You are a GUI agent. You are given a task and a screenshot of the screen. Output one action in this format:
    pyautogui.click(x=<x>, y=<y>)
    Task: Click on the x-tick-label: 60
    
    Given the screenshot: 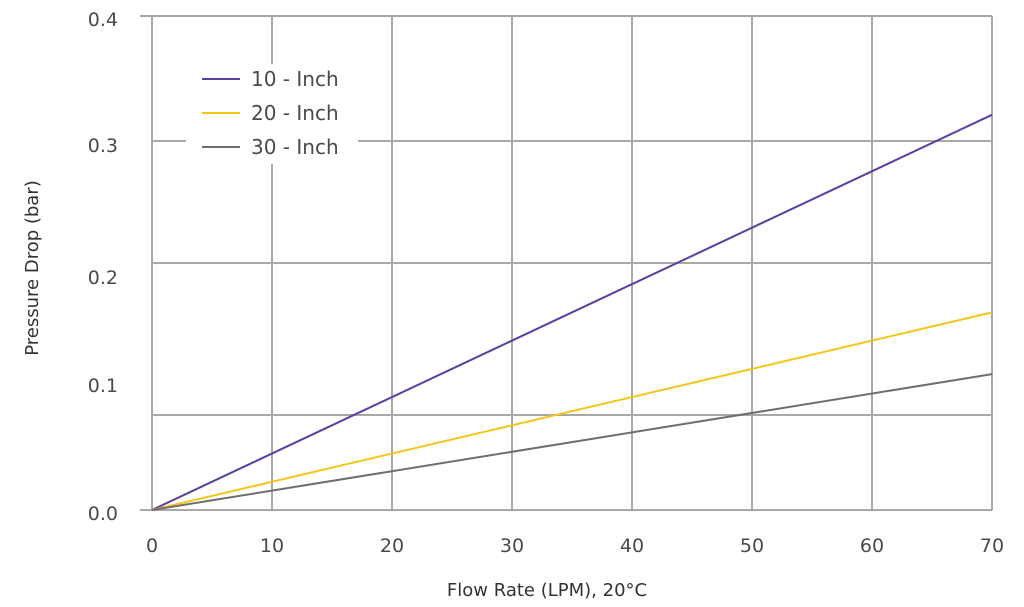 What is the action you would take?
    pyautogui.click(x=872, y=546)
    